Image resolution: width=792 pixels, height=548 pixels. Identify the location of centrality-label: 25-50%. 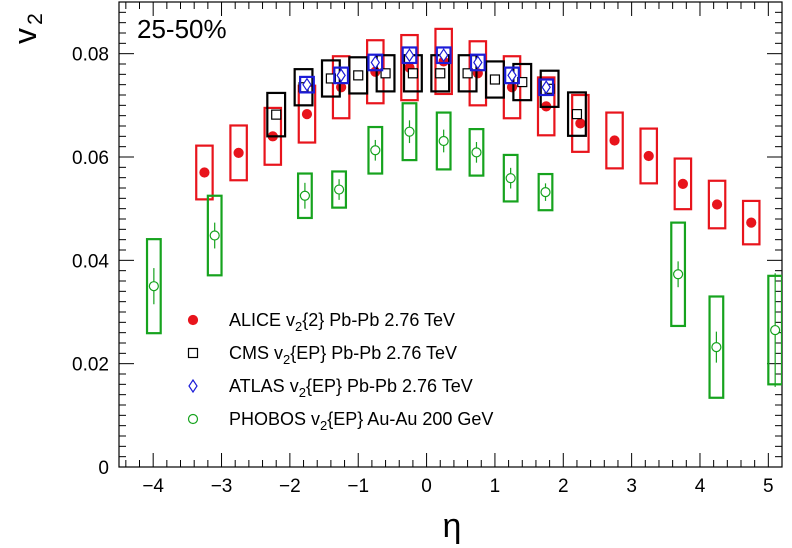
(182, 29).